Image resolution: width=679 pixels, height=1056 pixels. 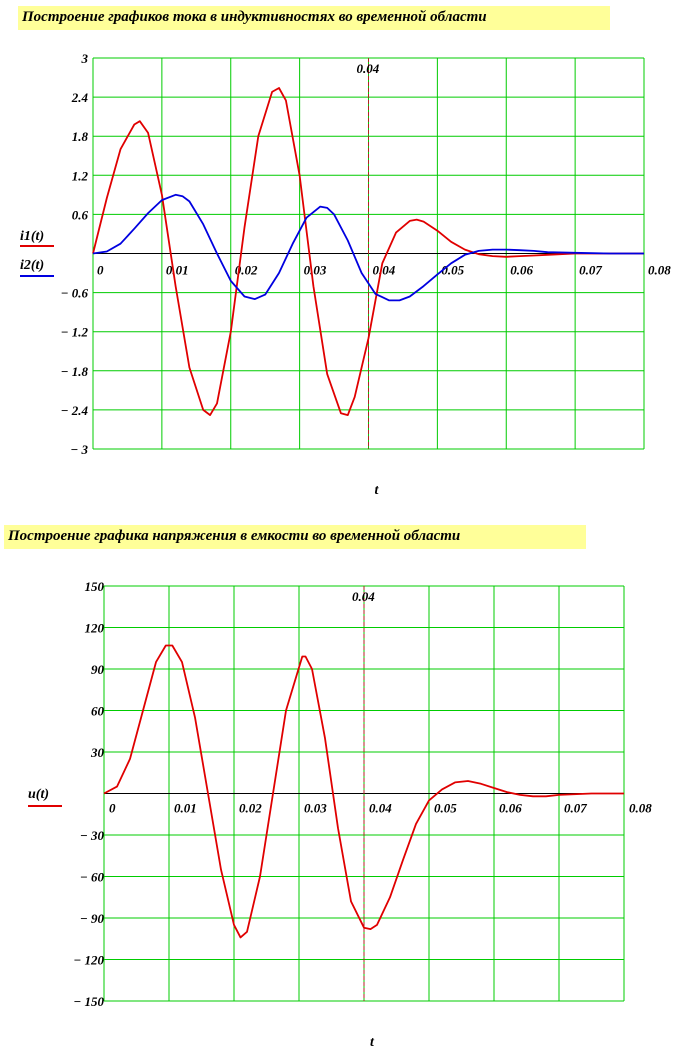 What do you see at coordinates (79, 449) in the screenshot?
I see `y-tick-label: − 3` at bounding box center [79, 449].